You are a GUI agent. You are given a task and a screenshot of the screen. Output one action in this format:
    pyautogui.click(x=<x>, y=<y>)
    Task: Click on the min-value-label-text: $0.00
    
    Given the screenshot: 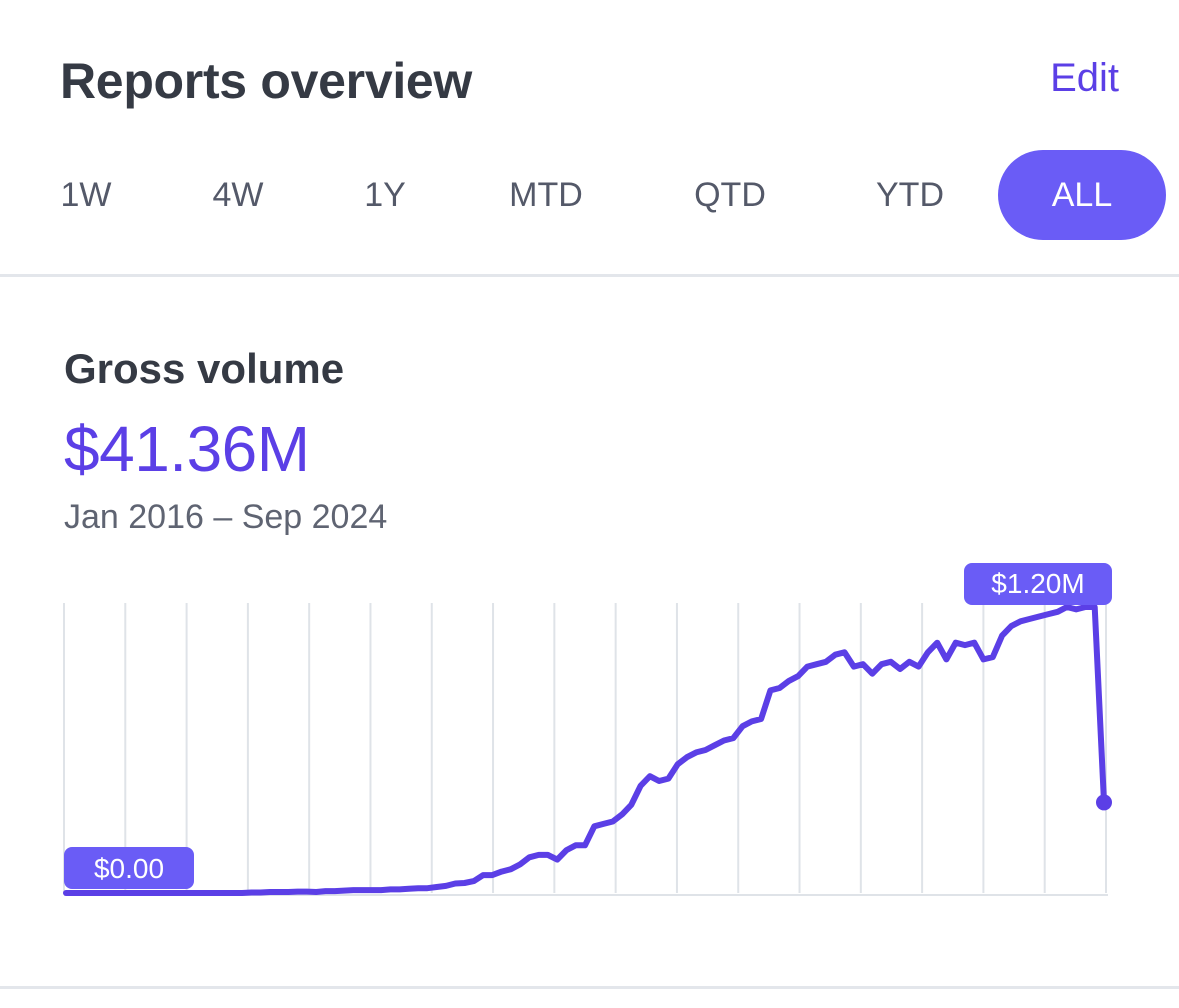 What is the action you would take?
    pyautogui.click(x=129, y=868)
    